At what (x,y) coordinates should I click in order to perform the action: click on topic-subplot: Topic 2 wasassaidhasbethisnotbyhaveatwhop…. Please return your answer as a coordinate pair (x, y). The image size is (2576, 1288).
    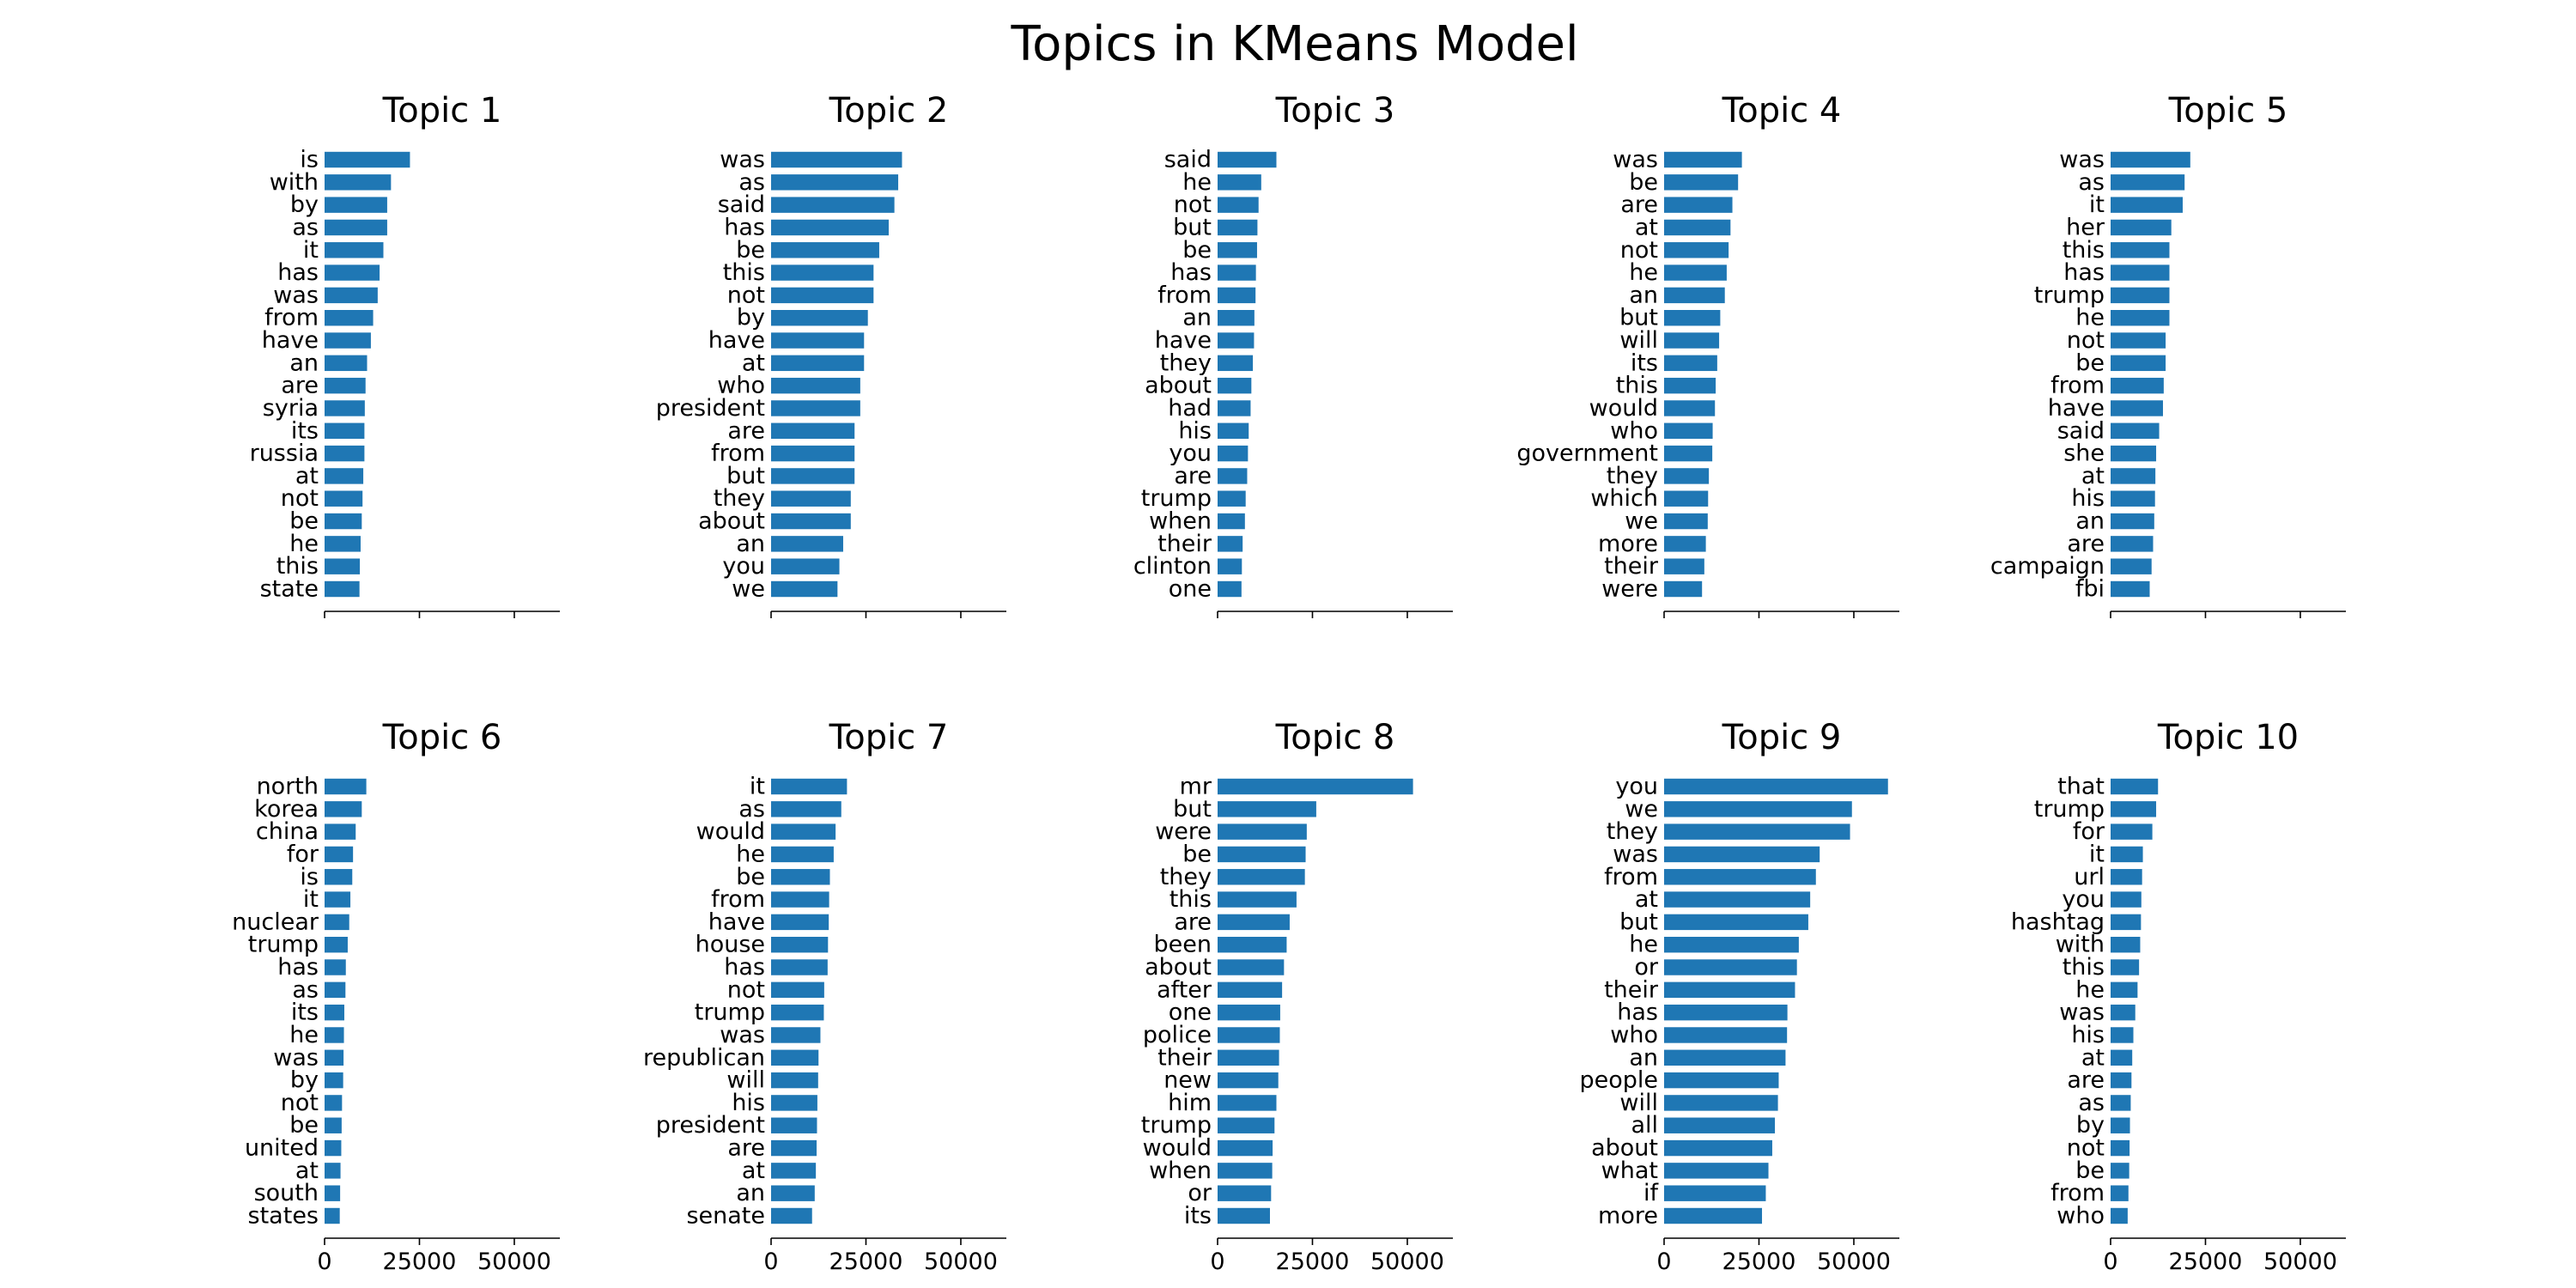
    Looking at the image, I should click on (831, 355).